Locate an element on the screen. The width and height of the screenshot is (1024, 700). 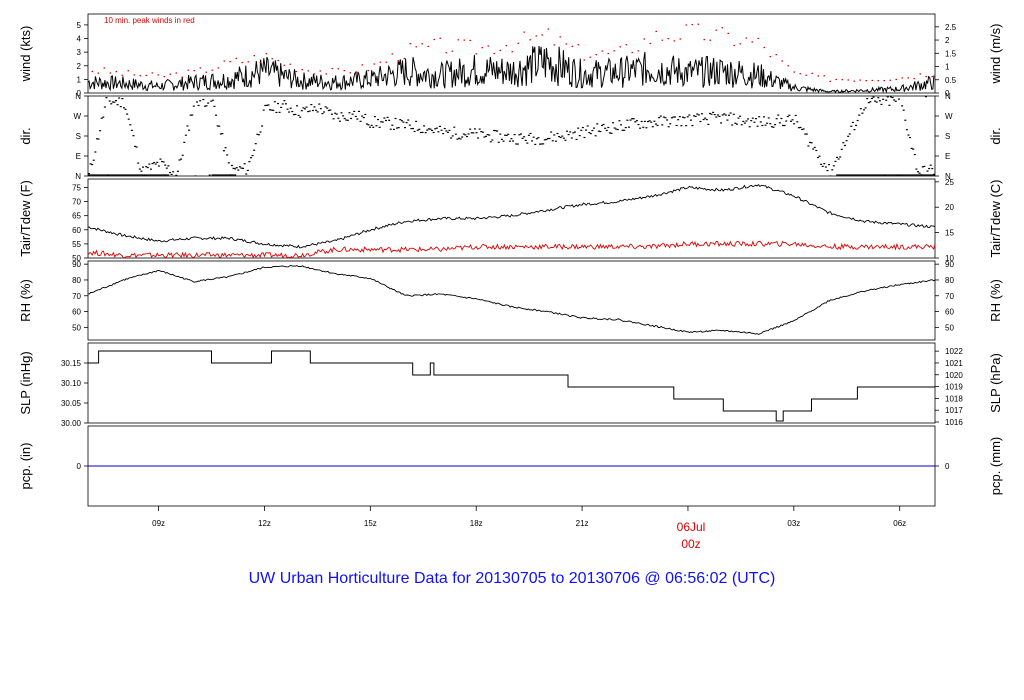
x-tick-label: 15z is located at coordinates (370, 523).